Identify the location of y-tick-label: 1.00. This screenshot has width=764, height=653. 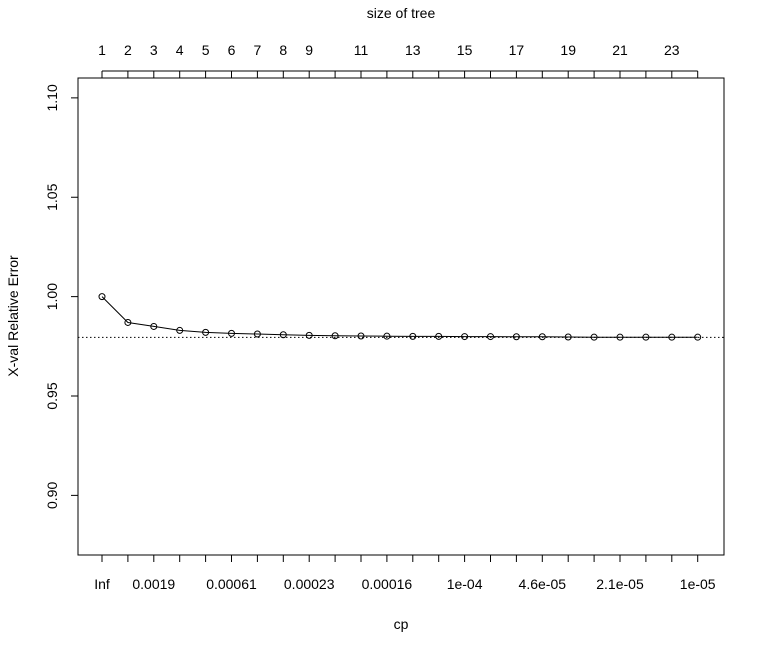
(52, 296).